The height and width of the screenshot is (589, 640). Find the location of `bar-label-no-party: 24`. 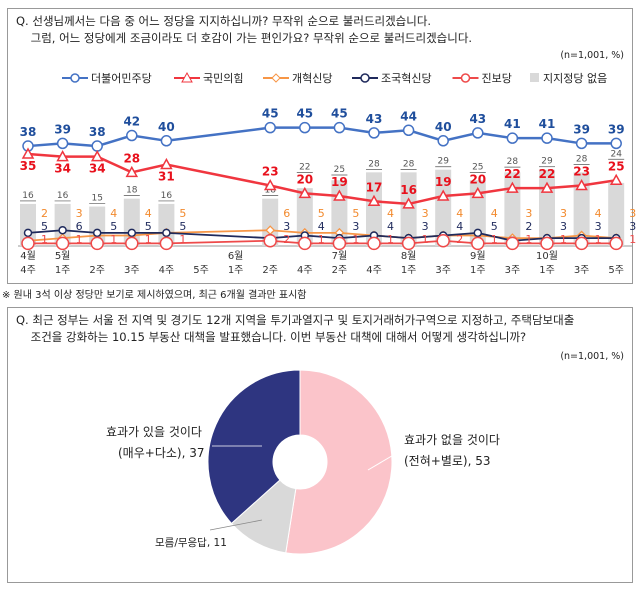

bar-label-no-party: 24 is located at coordinates (616, 154).